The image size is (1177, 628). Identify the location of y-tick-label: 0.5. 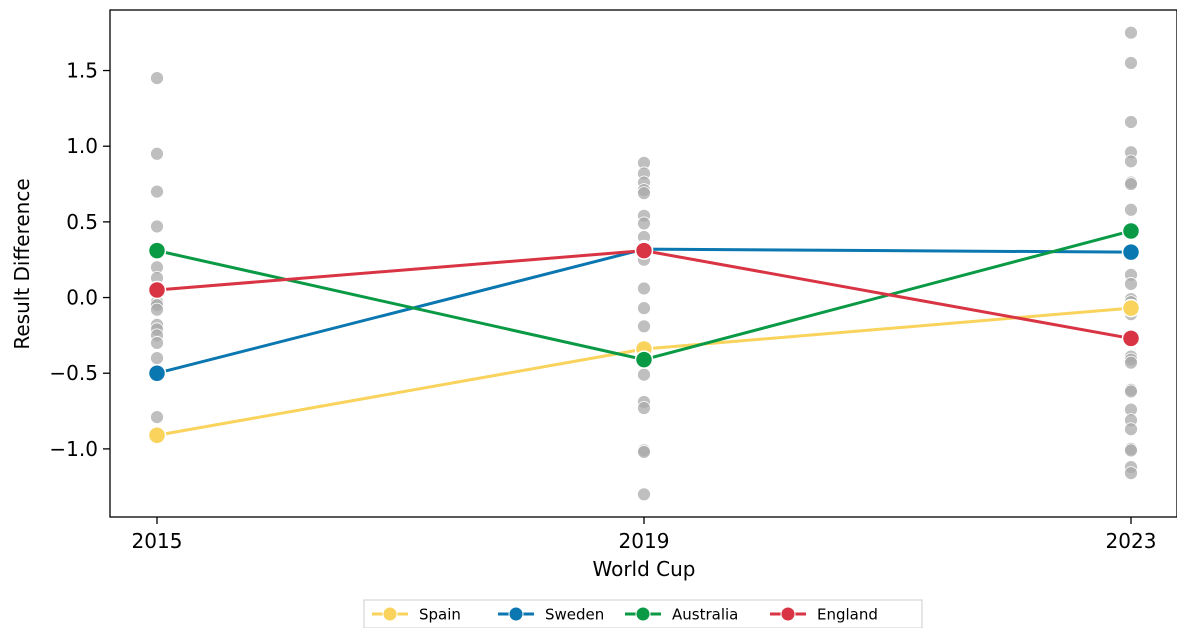
(82, 222).